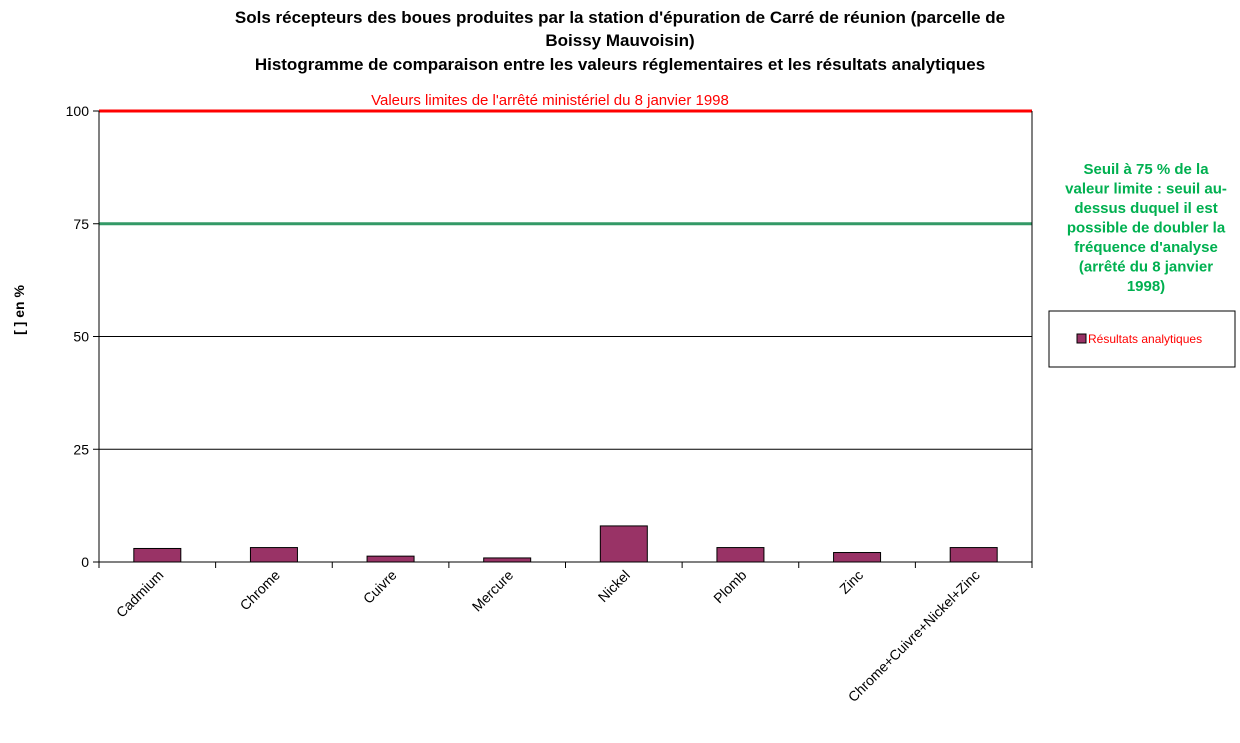 The image size is (1240, 743). Describe the element at coordinates (19, 310) in the screenshot. I see `y-axis-label: [ ] en %` at that location.